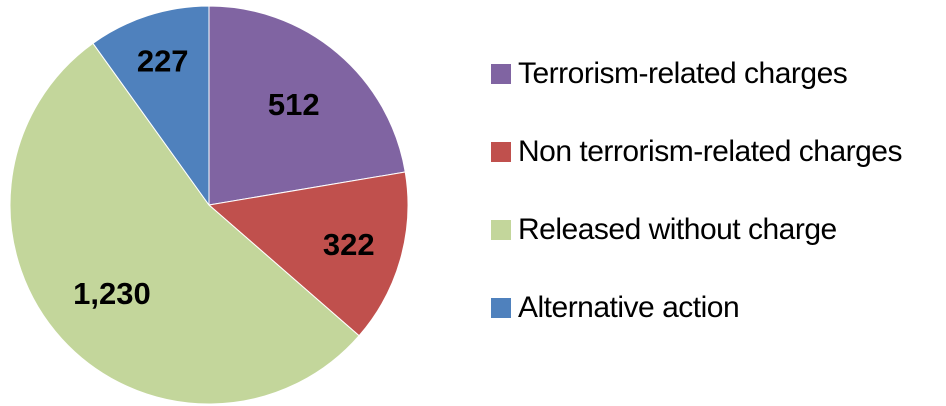  I want to click on legend-label-1: Terrorism-related charges, so click(682, 74).